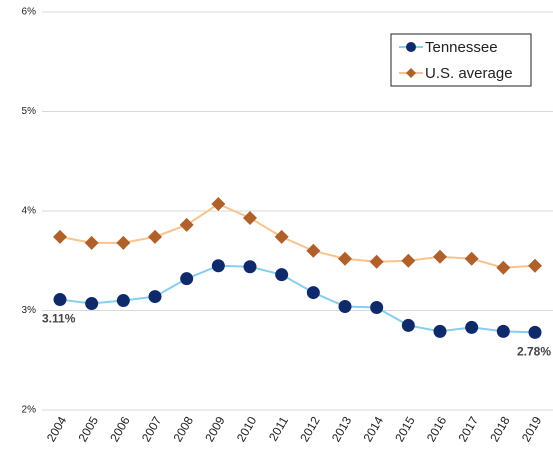 The height and width of the screenshot is (458, 553). I want to click on x-tick-label: 2010, so click(247, 429).